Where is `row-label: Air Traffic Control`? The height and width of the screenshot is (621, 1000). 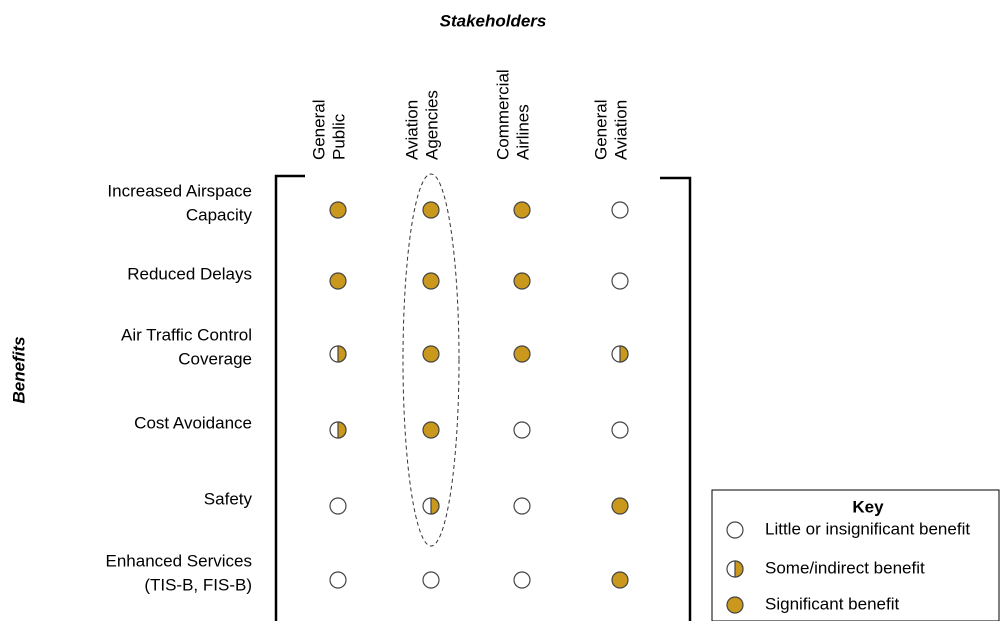 row-label: Air Traffic Control is located at coordinates (186, 334).